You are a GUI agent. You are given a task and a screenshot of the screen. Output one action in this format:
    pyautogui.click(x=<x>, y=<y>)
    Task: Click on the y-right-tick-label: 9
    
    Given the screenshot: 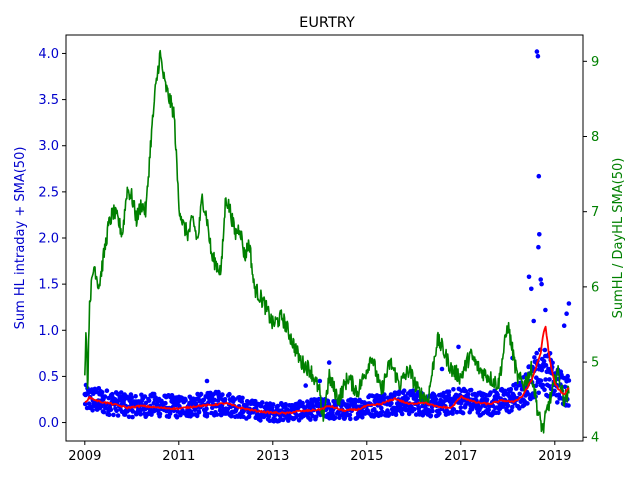 What is the action you would take?
    pyautogui.click(x=595, y=62)
    